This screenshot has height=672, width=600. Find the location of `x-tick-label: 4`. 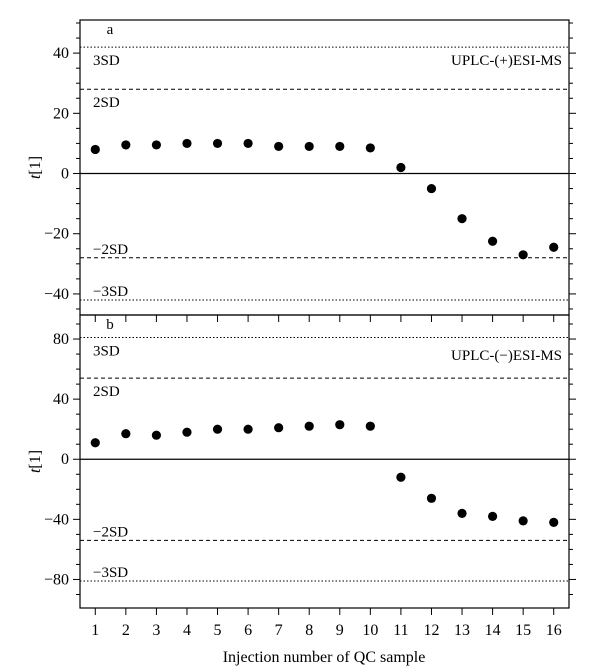

x-tick-label: 4 is located at coordinates (187, 630).